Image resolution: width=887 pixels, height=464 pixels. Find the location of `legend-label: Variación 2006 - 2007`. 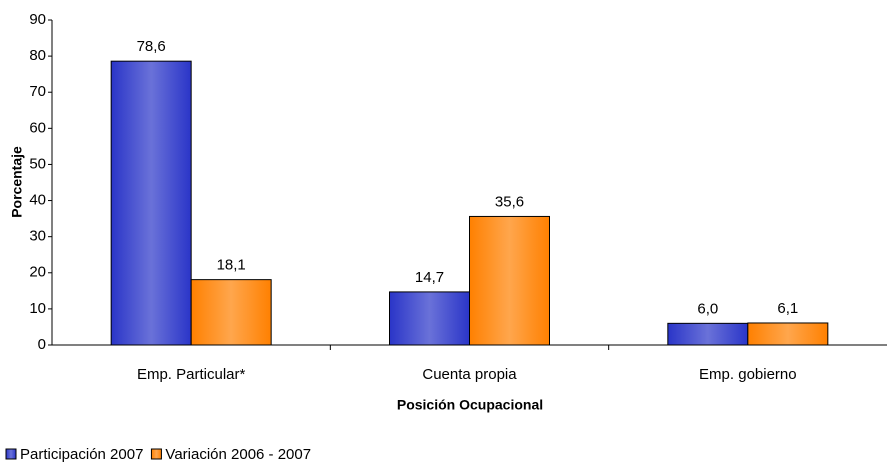

legend-label: Variación 2006 - 2007 is located at coordinates (238, 454).